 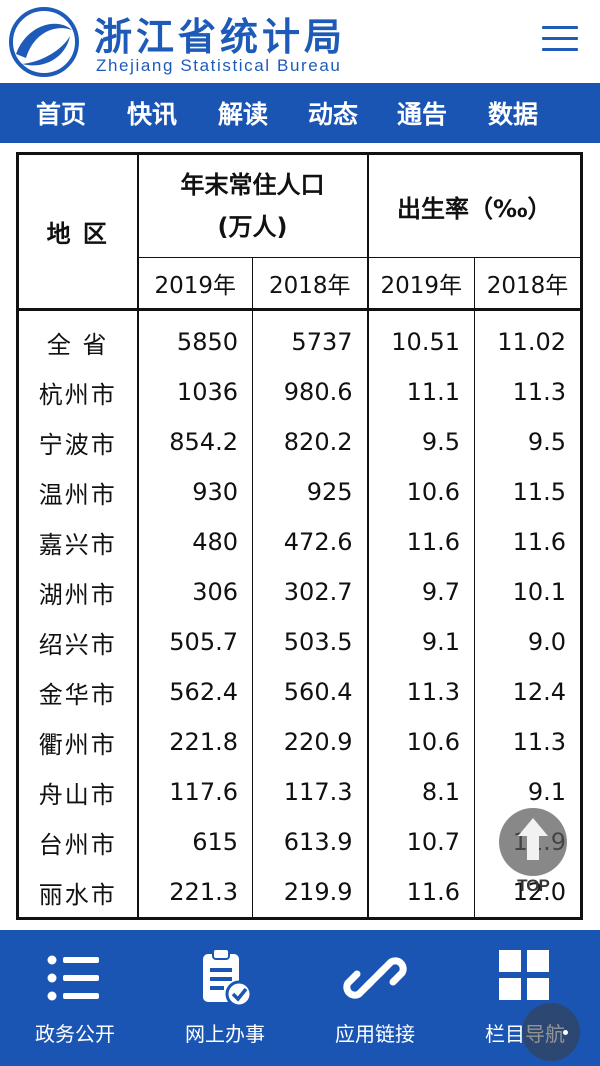 I want to click on region-cell: 衢州市, so click(x=78, y=742).